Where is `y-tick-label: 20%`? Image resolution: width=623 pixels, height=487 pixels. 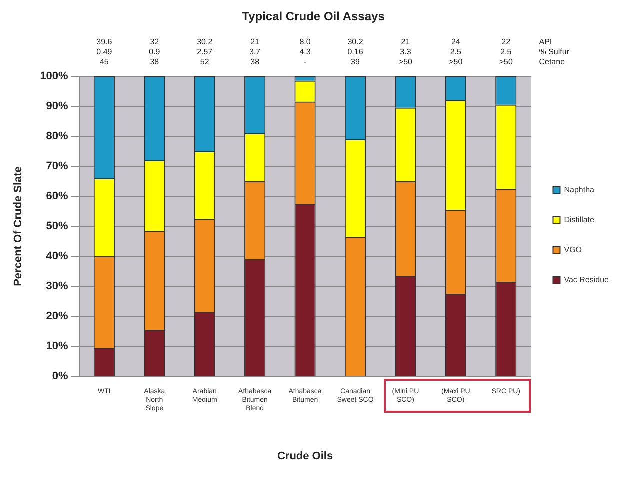 y-tick-label: 20% is located at coordinates (57, 316).